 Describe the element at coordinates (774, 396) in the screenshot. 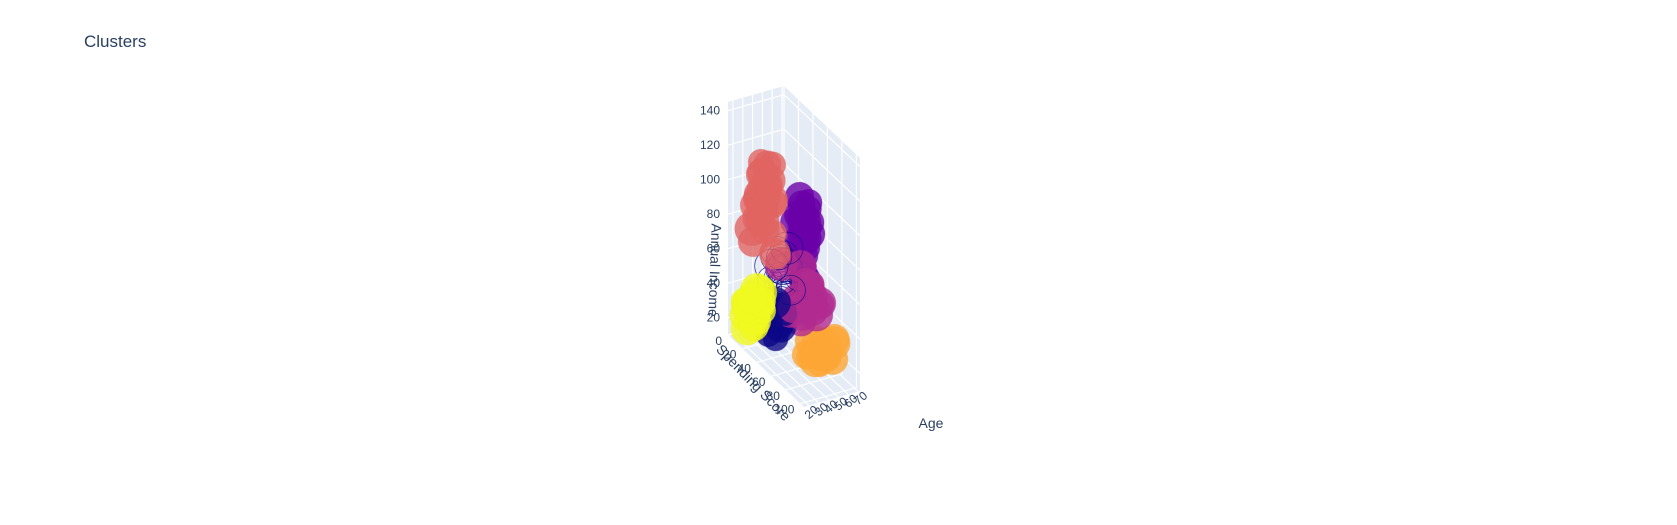

I see `tick-label-score: 80` at that location.